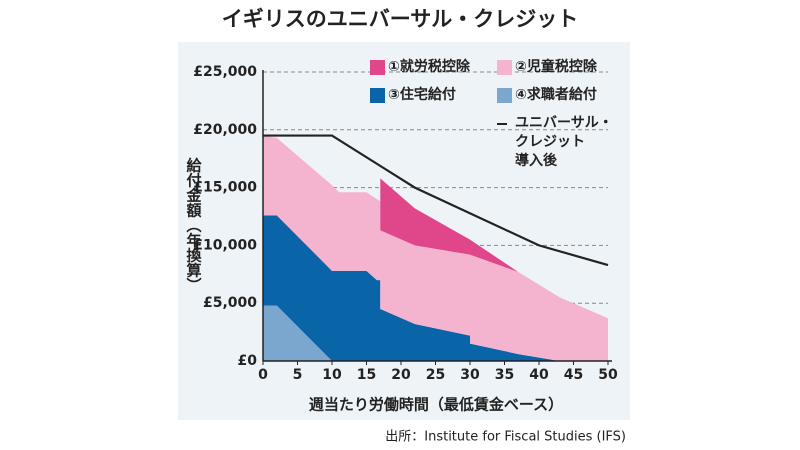  I want to click on y-tick-label: £0, so click(248, 361).